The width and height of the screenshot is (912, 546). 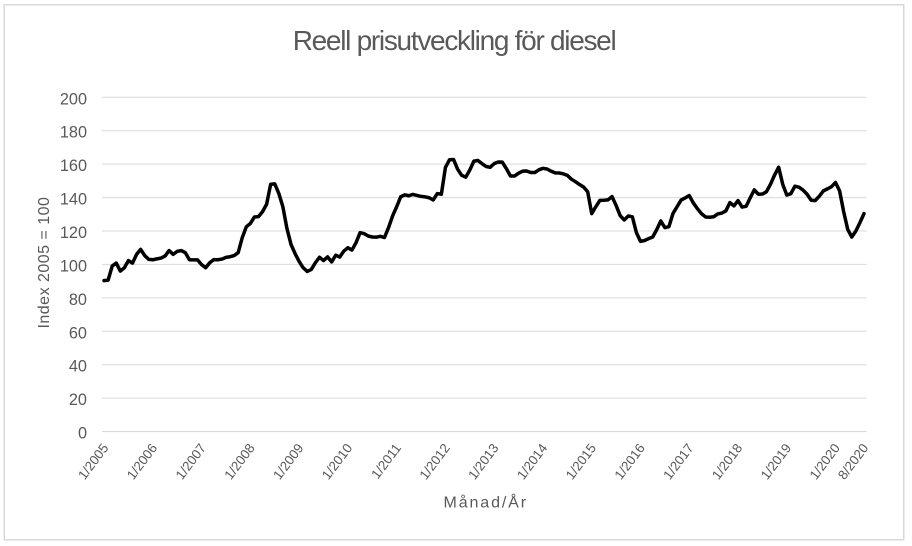 I want to click on svg-text: Månad/År, so click(x=485, y=501).